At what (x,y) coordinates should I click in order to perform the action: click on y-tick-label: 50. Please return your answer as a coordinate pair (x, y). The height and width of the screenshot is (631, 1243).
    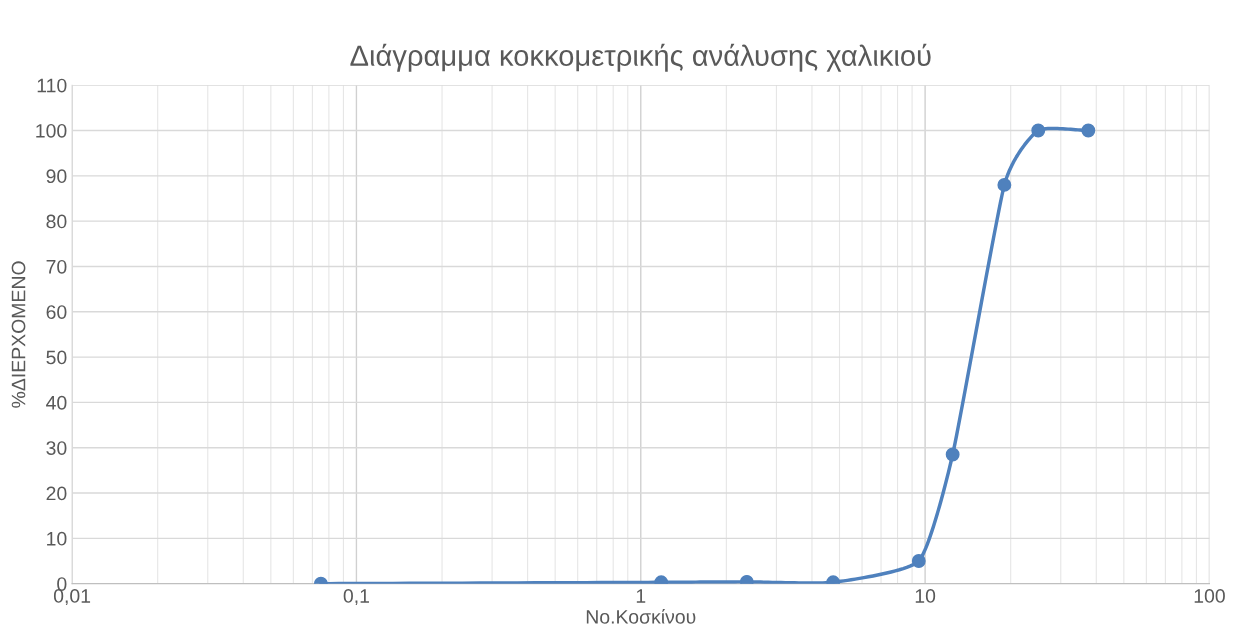
    Looking at the image, I should click on (56, 357).